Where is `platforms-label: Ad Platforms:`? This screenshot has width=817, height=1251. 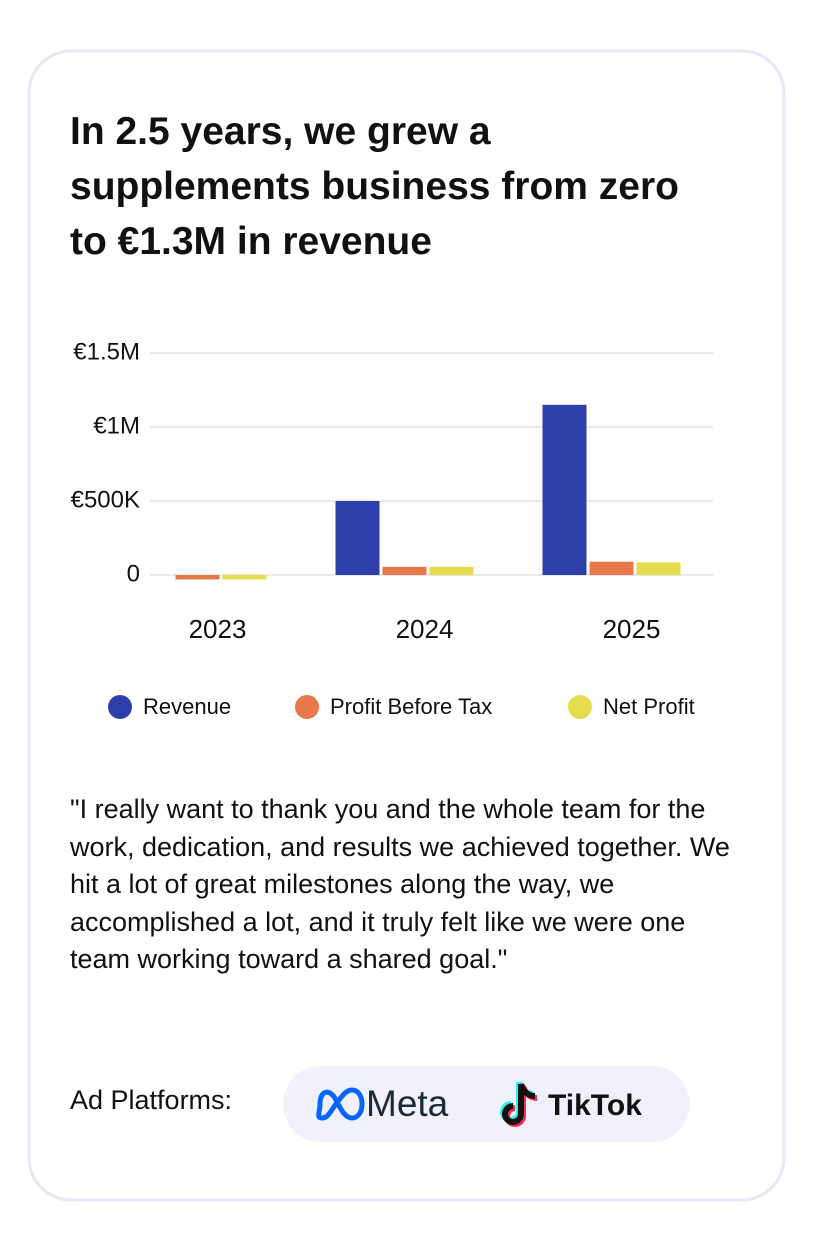
platforms-label: Ad Platforms: is located at coordinates (151, 1100).